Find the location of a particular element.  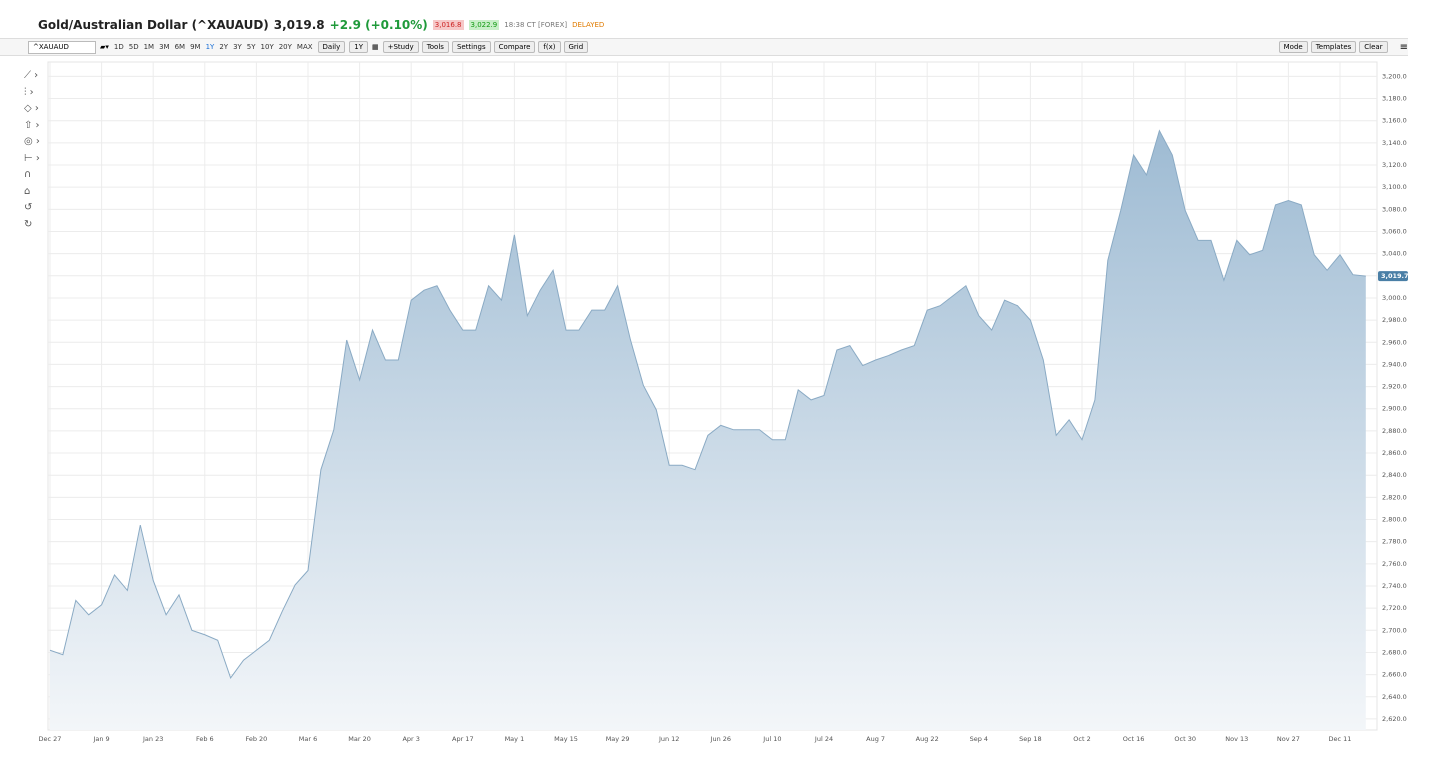

x-tick-label: Jan 9 is located at coordinates (100, 739).